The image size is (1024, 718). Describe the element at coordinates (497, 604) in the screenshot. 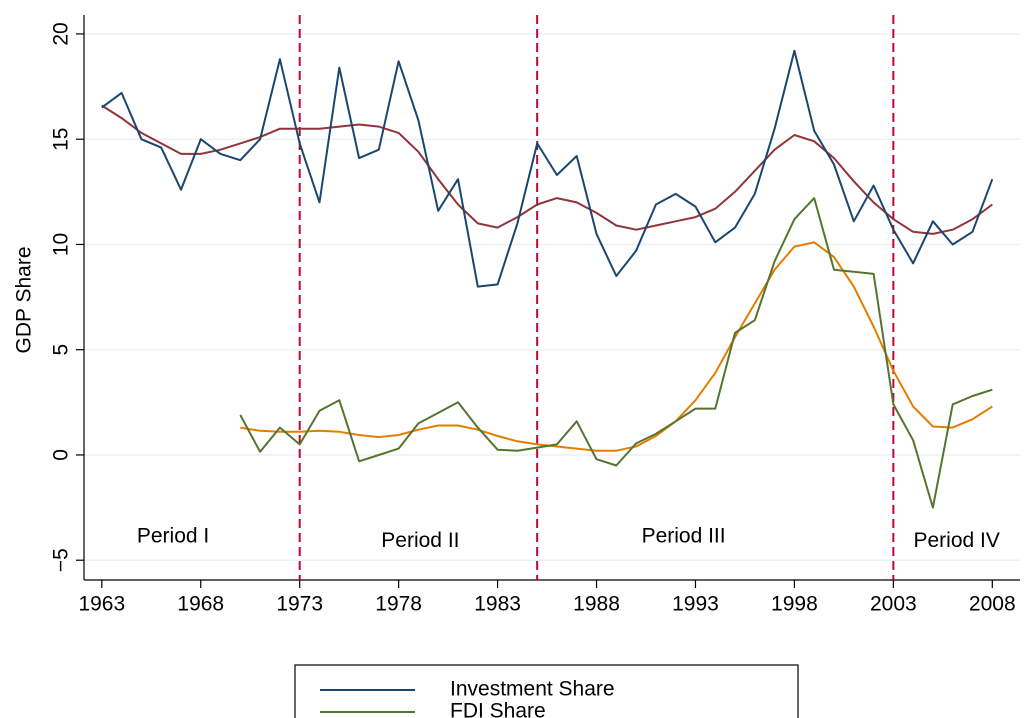

I see `x-tick-label: 1983` at that location.